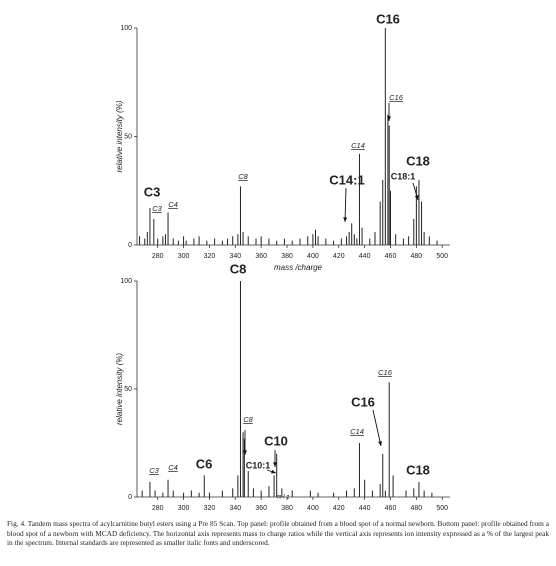 The width and height of the screenshot is (556, 566). What do you see at coordinates (276, 440) in the screenshot?
I see `peak-annotation: C10` at bounding box center [276, 440].